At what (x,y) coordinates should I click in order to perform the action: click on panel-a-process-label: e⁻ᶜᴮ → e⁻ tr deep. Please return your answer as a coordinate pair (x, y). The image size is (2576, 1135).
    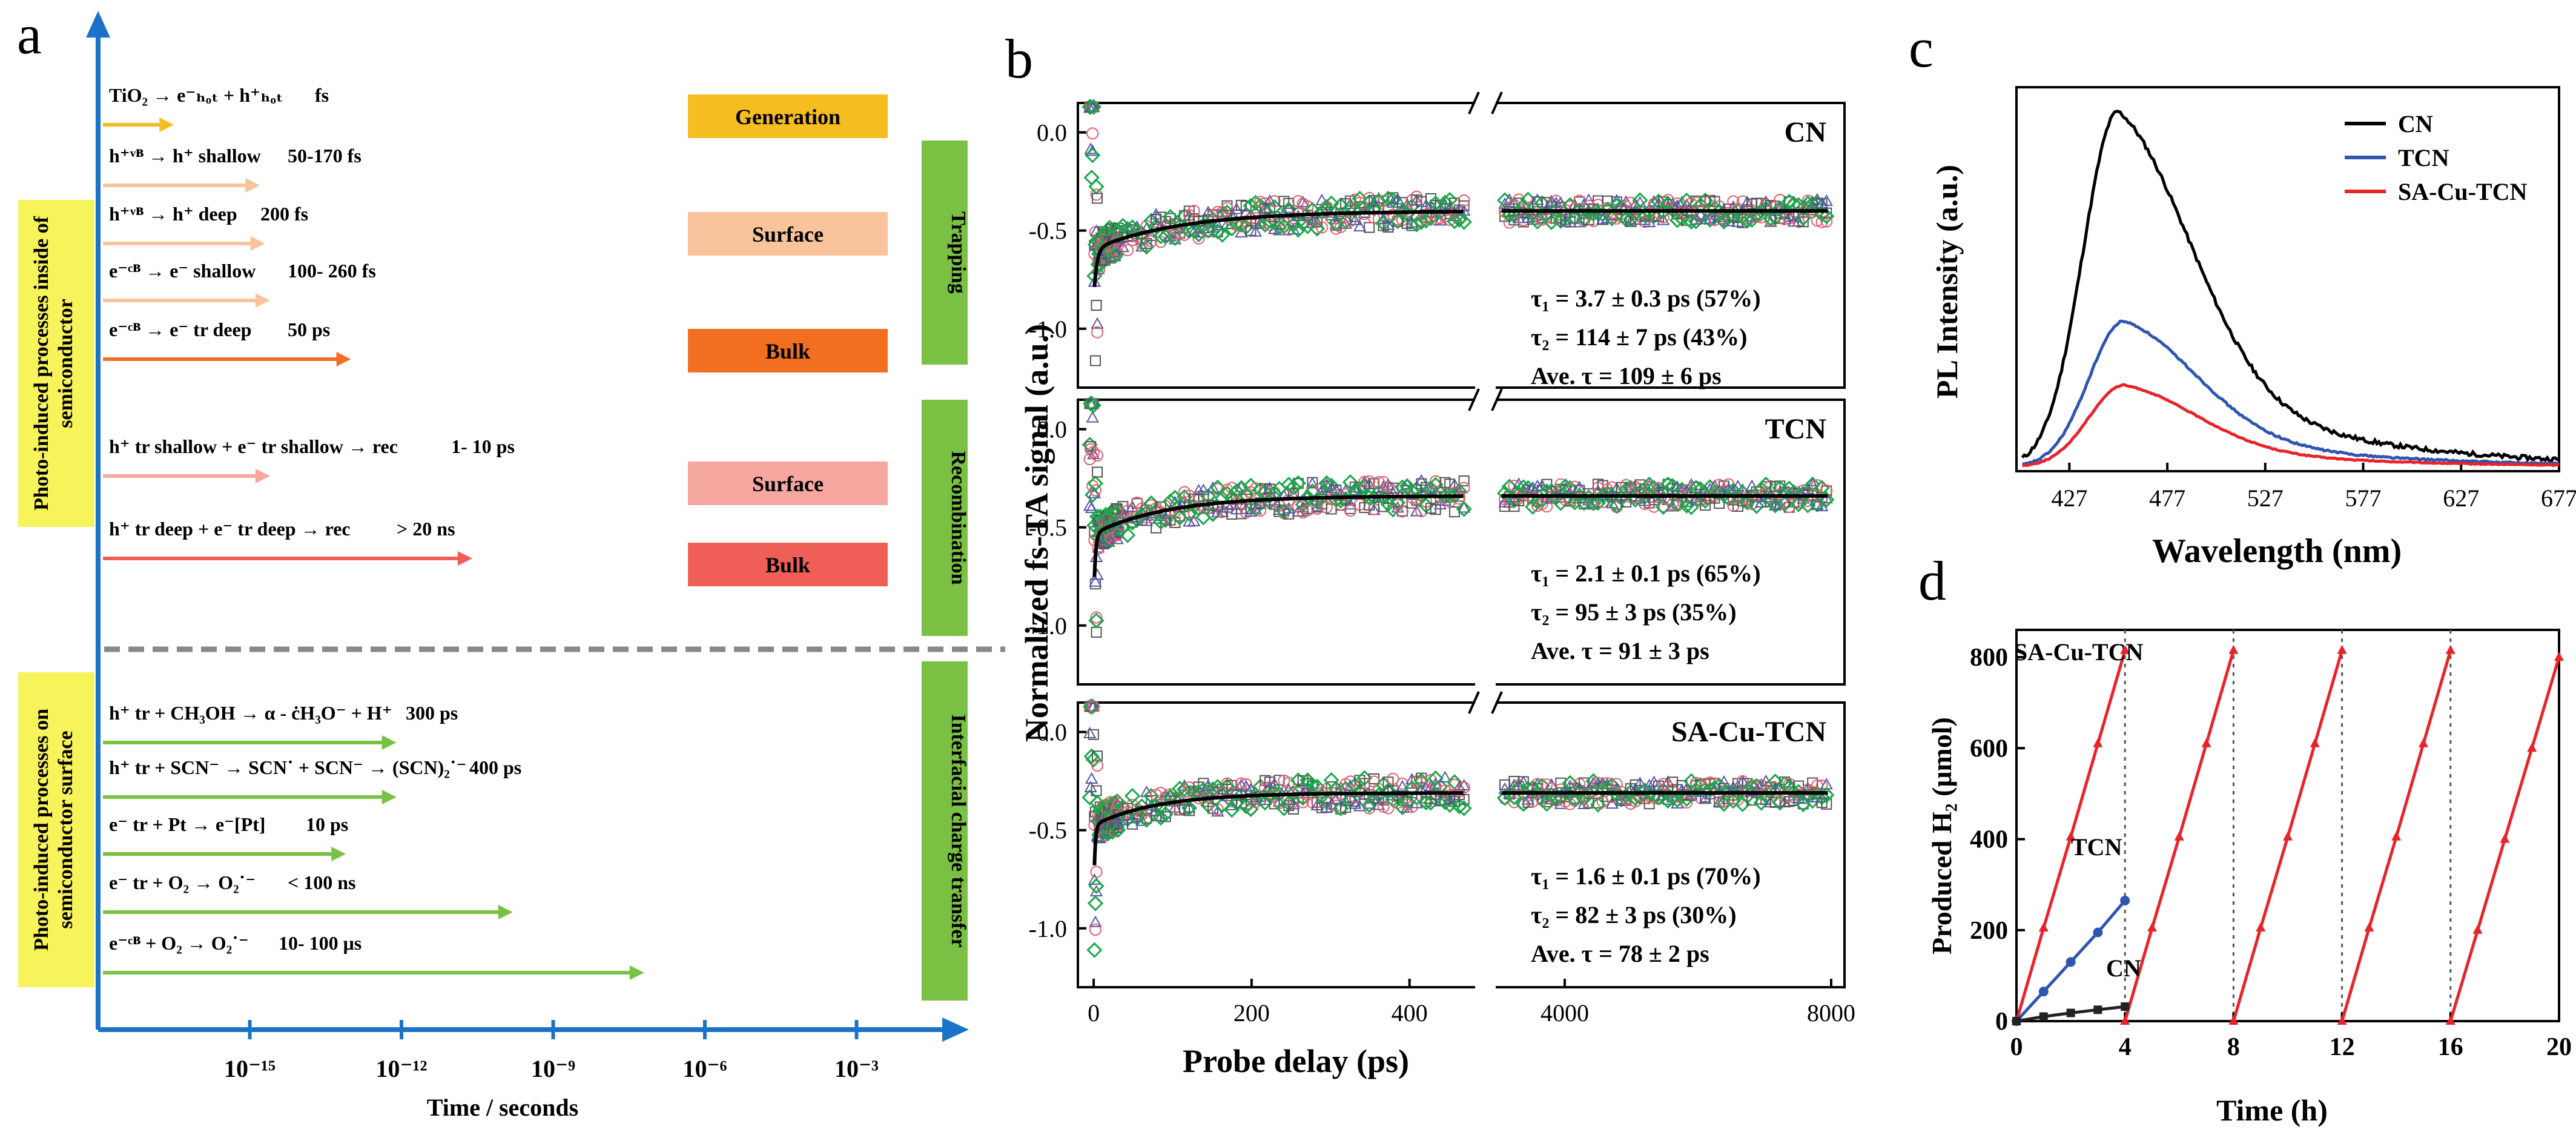
    Looking at the image, I should click on (180, 330).